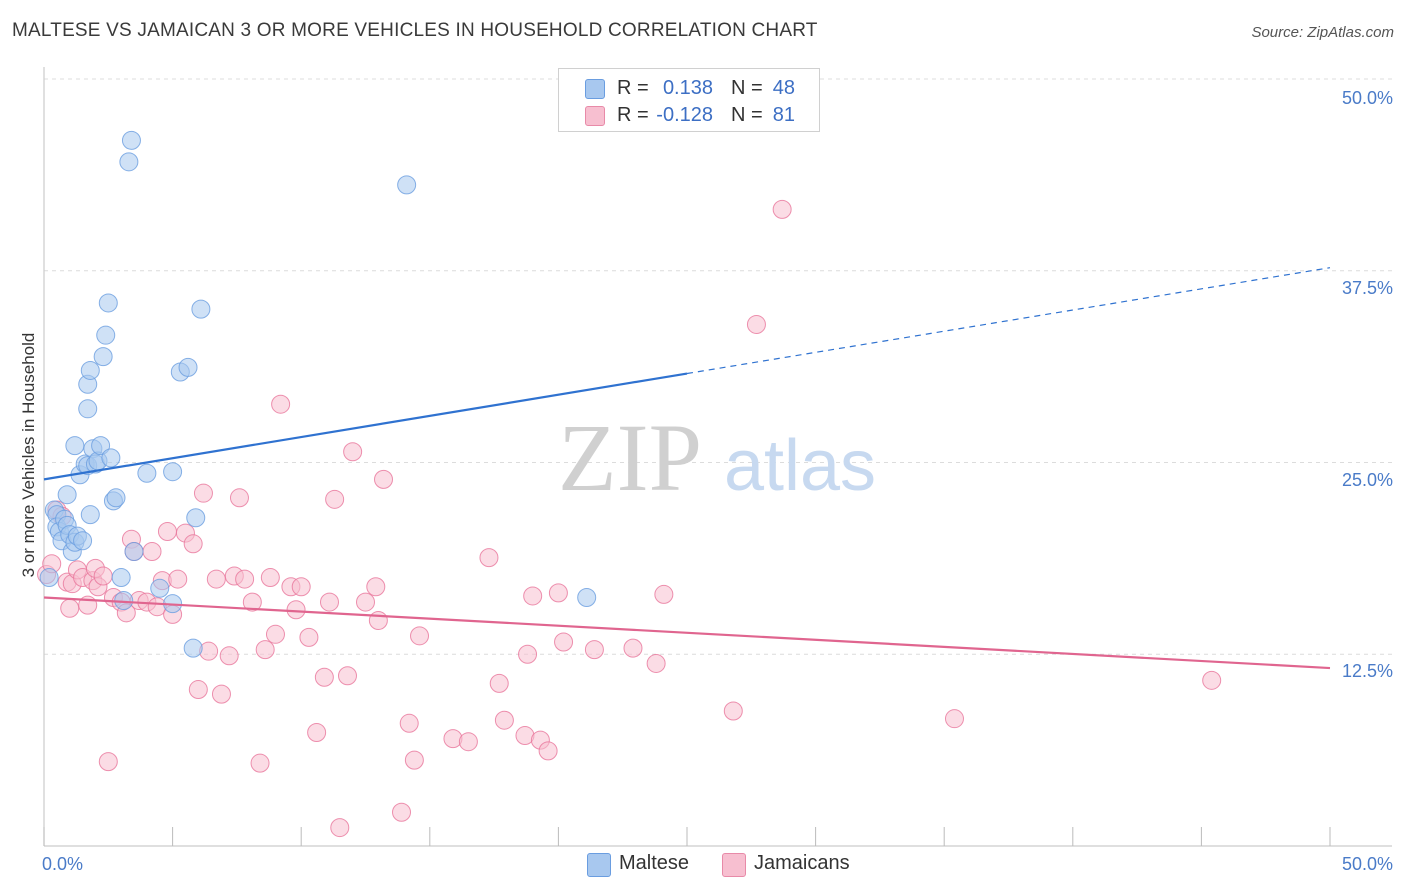 Image resolution: width=1406 pixels, height=892 pixels. What do you see at coordinates (800, 466) in the screenshot?
I see `watermark-atlas: atlas` at bounding box center [800, 466].